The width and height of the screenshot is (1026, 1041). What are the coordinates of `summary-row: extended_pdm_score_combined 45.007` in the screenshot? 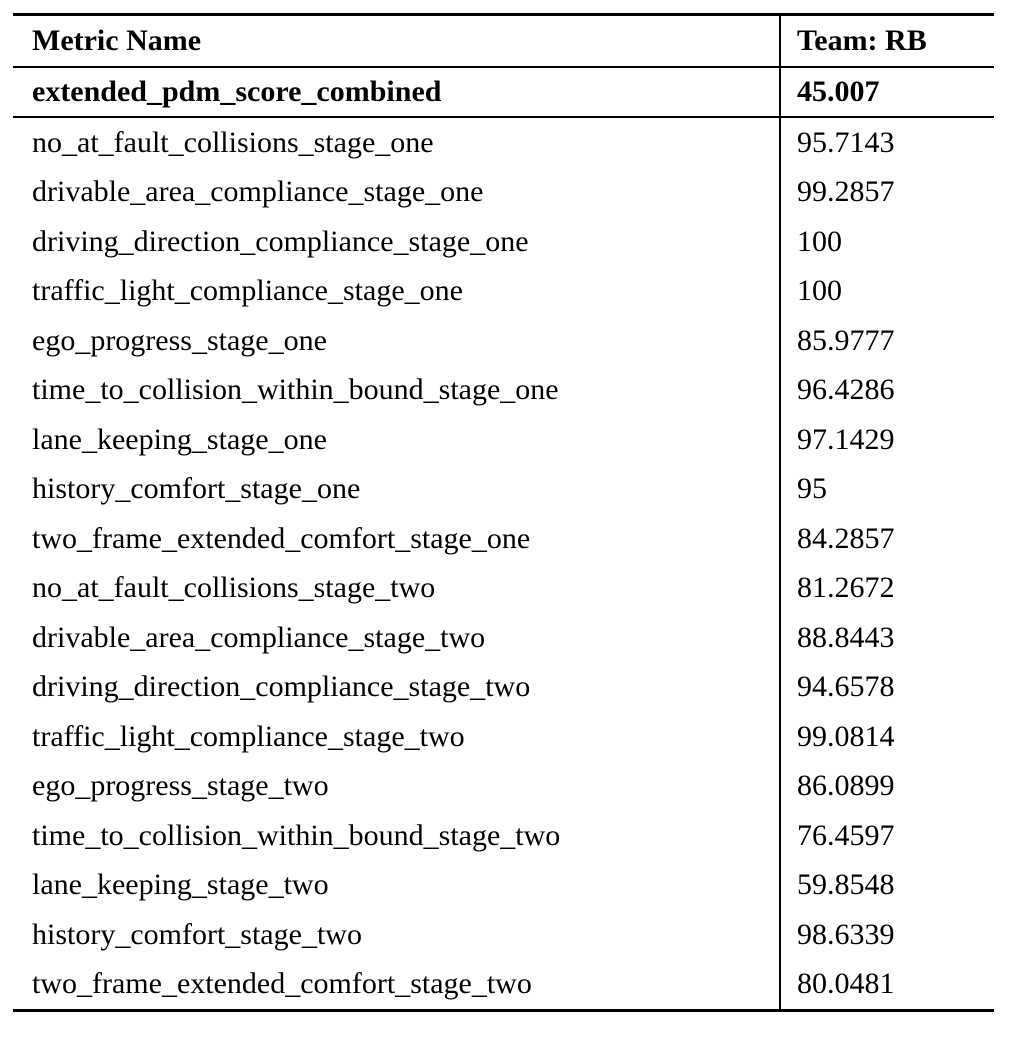 It's located at (503, 92).